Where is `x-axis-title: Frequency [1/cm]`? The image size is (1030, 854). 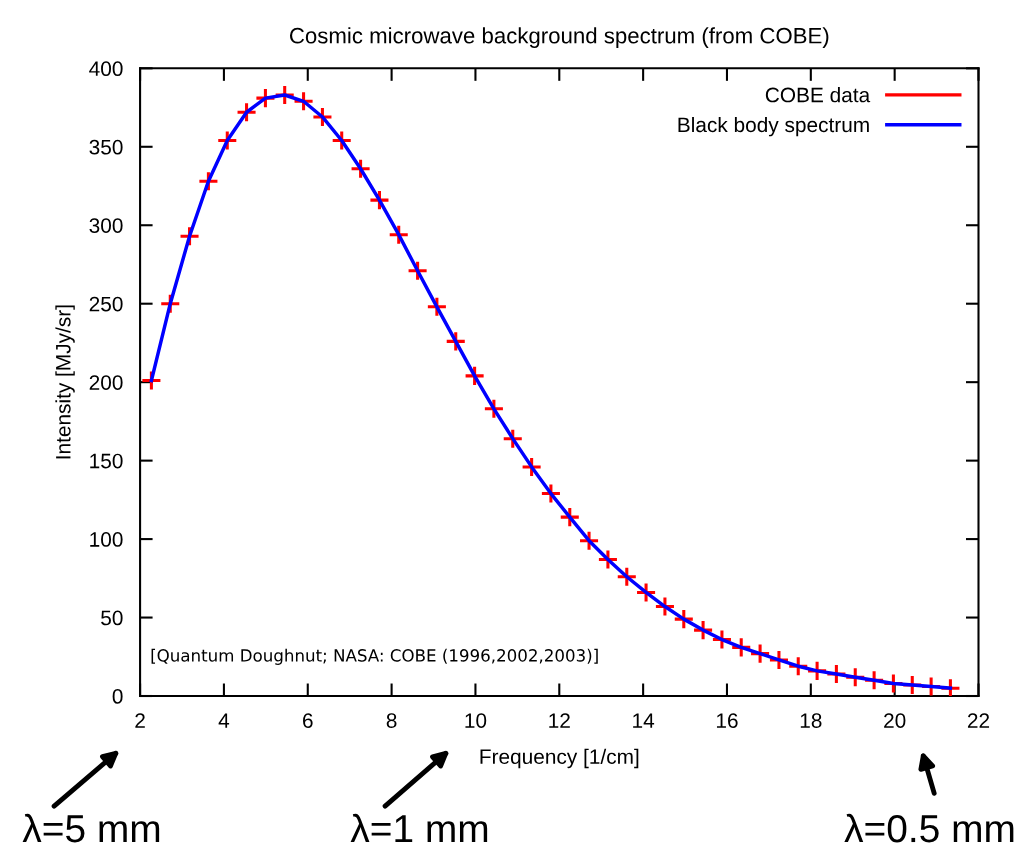 x-axis-title: Frequency [1/cm] is located at coordinates (559, 758).